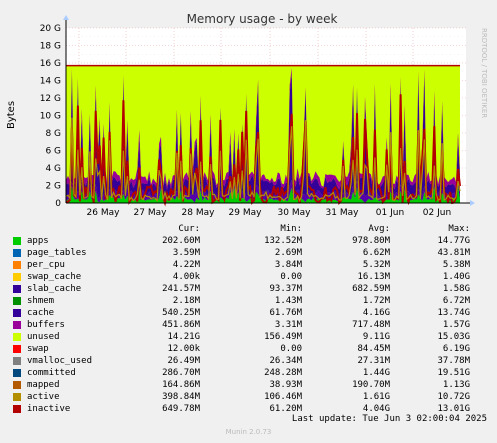 The height and width of the screenshot is (443, 497). What do you see at coordinates (453, 241) in the screenshot?
I see `legend-max-value: 14.77G` at bounding box center [453, 241].